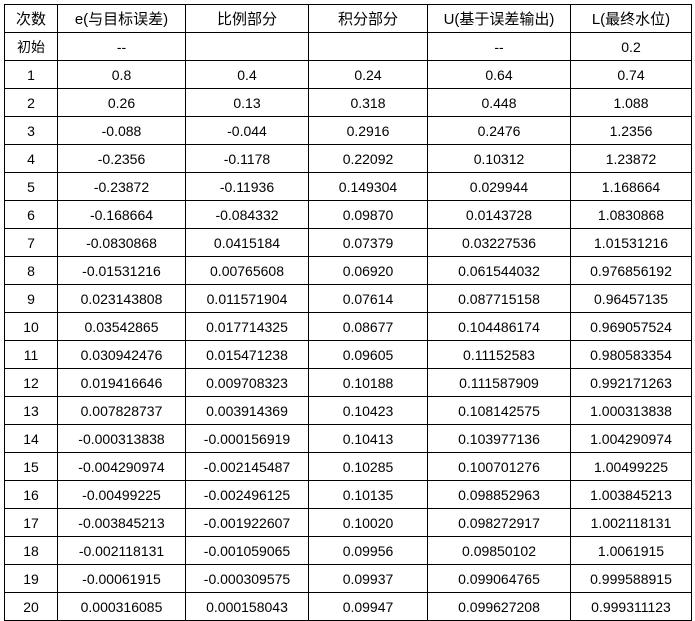 The width and height of the screenshot is (695, 621). I want to click on table-cell: 0.10020, so click(368, 522).